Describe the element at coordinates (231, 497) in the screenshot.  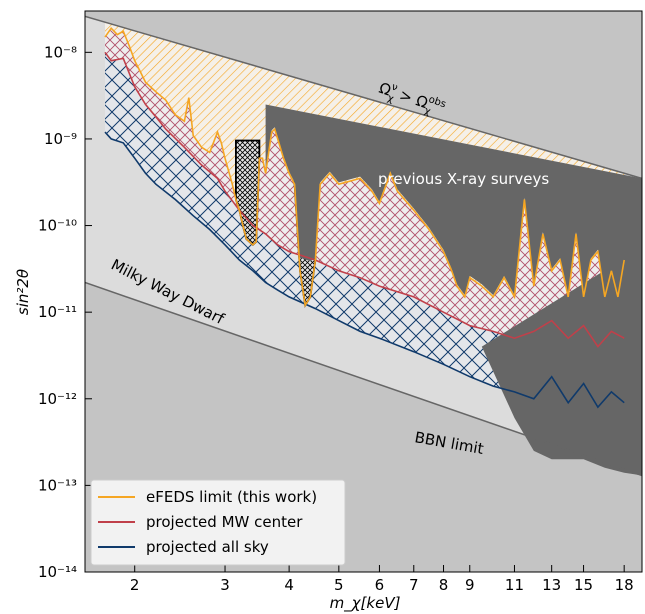
I see `legend-label-efeds: eFEDS limit (this work)` at that location.